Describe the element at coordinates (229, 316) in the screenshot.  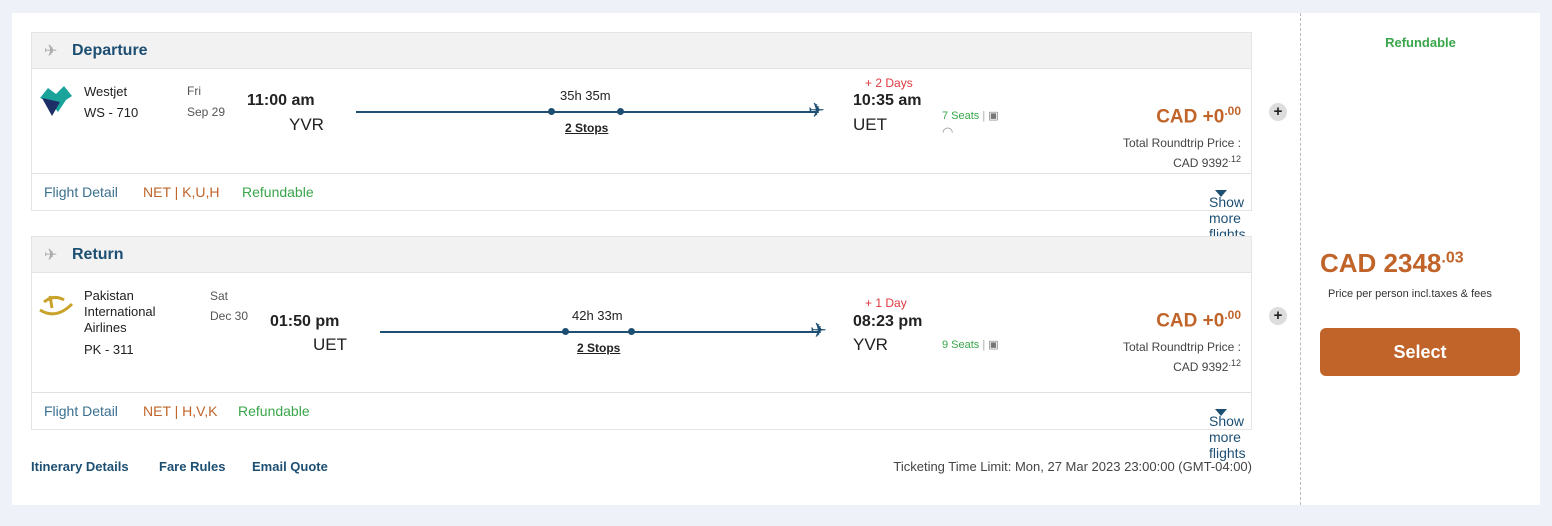
I see `return-date: Dec 30` at that location.